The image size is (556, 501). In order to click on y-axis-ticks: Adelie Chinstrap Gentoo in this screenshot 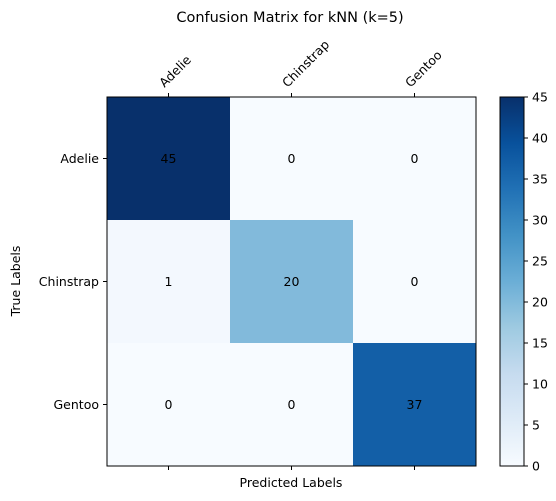, I will do `click(73, 281)`.